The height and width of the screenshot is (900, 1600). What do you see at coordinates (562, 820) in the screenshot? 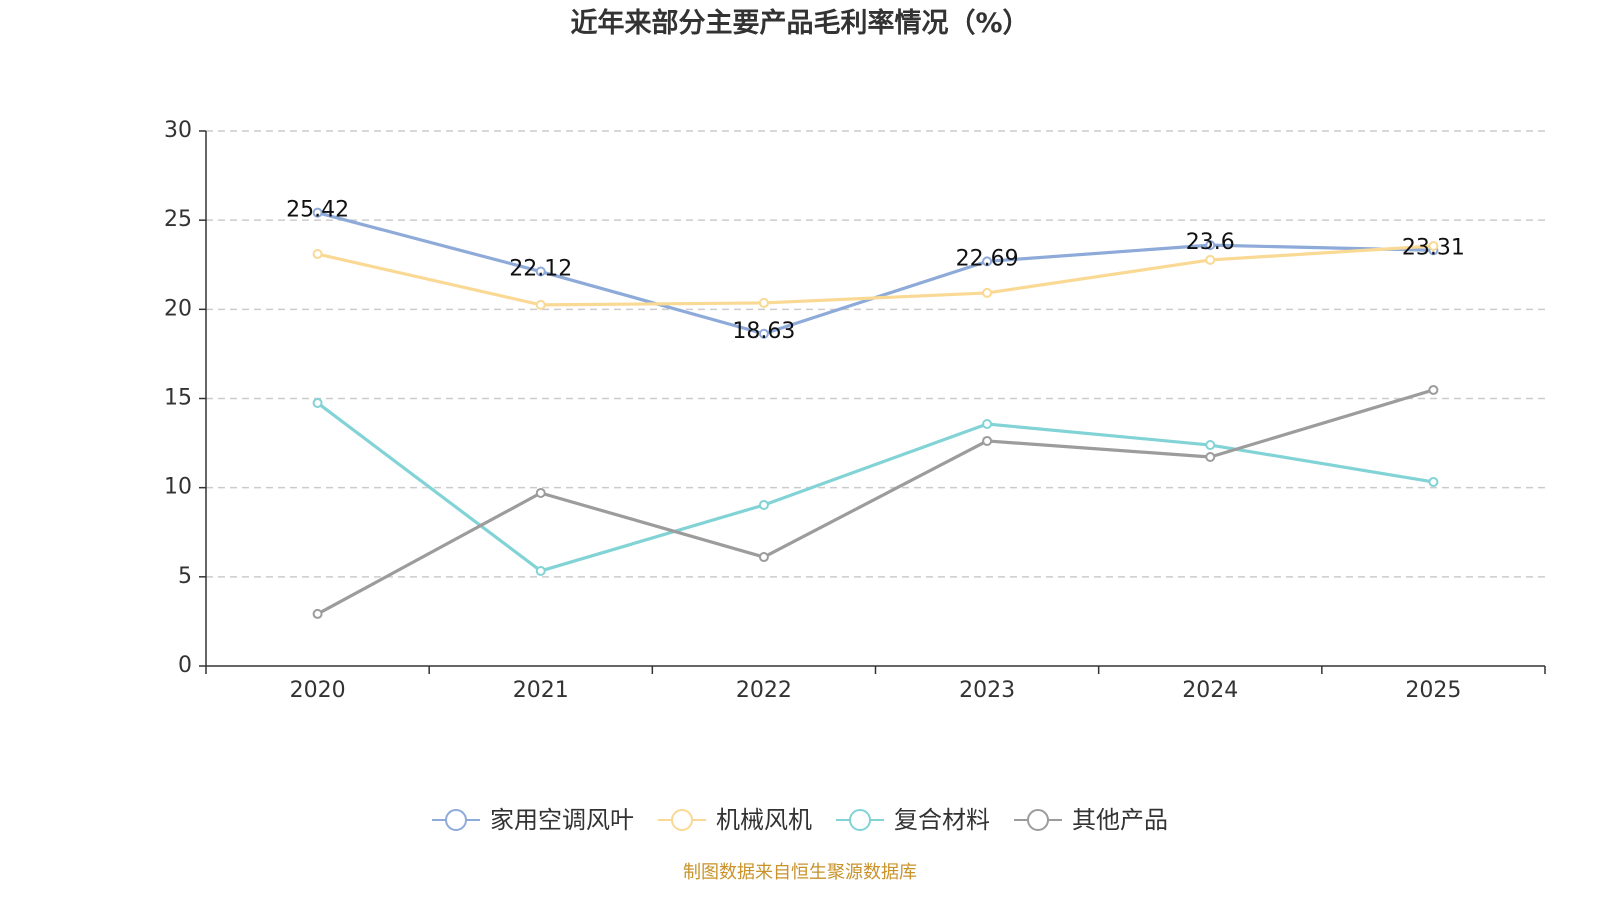
I see `legend-label: 家用空调风叶` at bounding box center [562, 820].